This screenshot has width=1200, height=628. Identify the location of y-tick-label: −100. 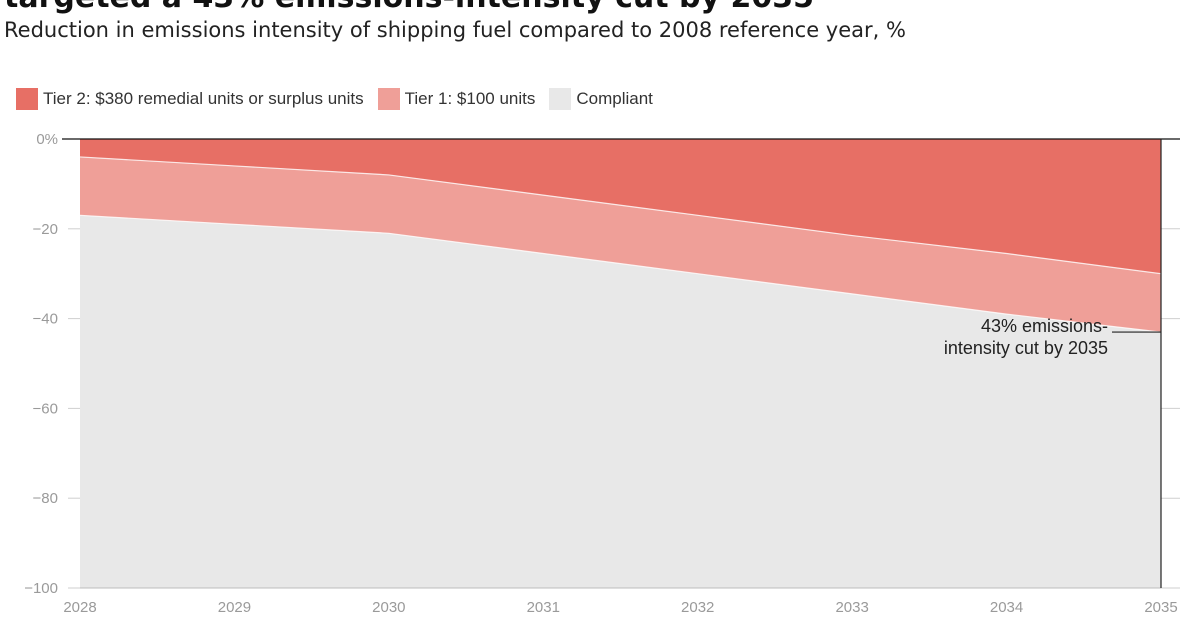
(41, 588).